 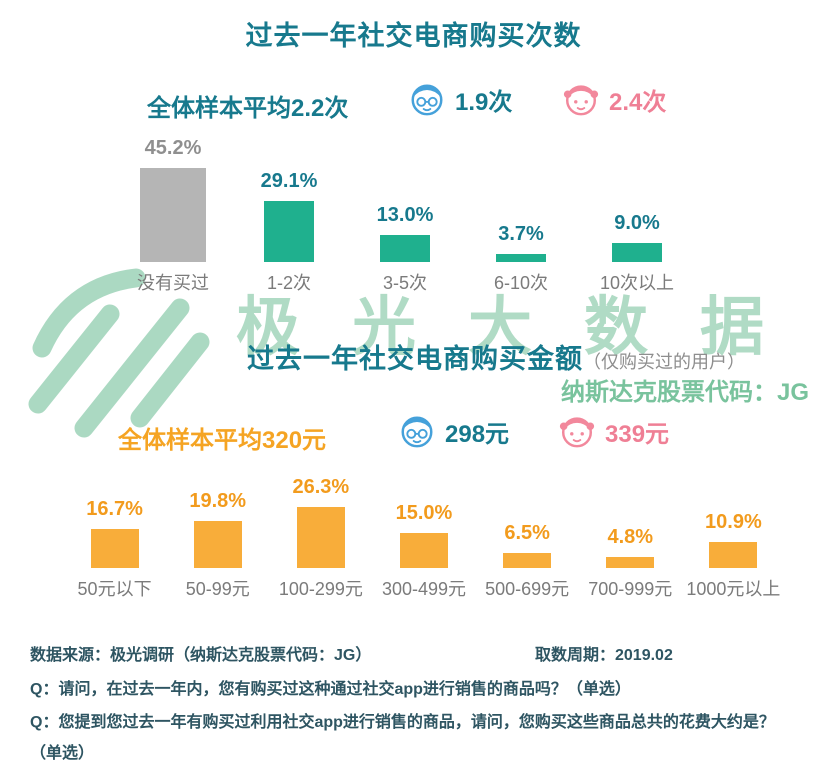 I want to click on chart1-male-average: 1.9次, so click(x=484, y=102).